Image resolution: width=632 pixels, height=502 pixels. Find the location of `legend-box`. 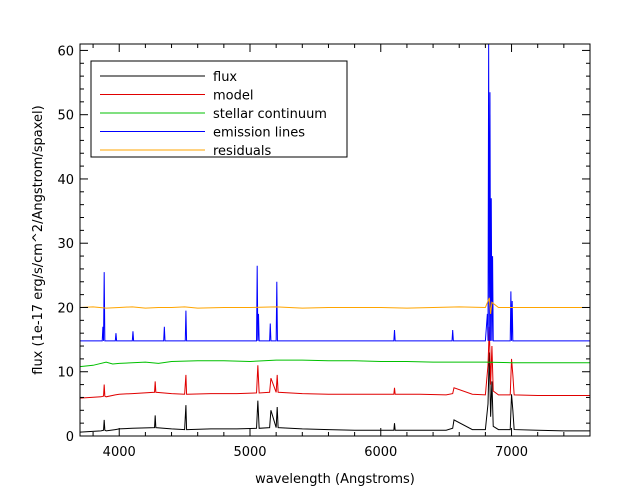

legend-box is located at coordinates (219, 109).